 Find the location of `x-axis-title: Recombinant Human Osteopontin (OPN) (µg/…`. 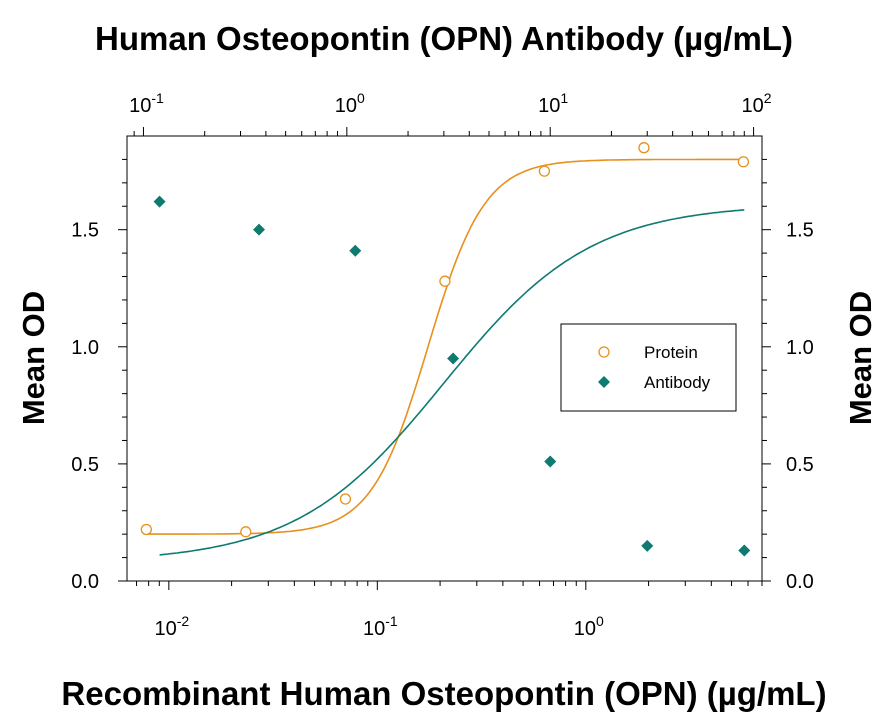

x-axis-title: Recombinant Human Osteopontin (OPN) (µg/… is located at coordinates (443, 693).